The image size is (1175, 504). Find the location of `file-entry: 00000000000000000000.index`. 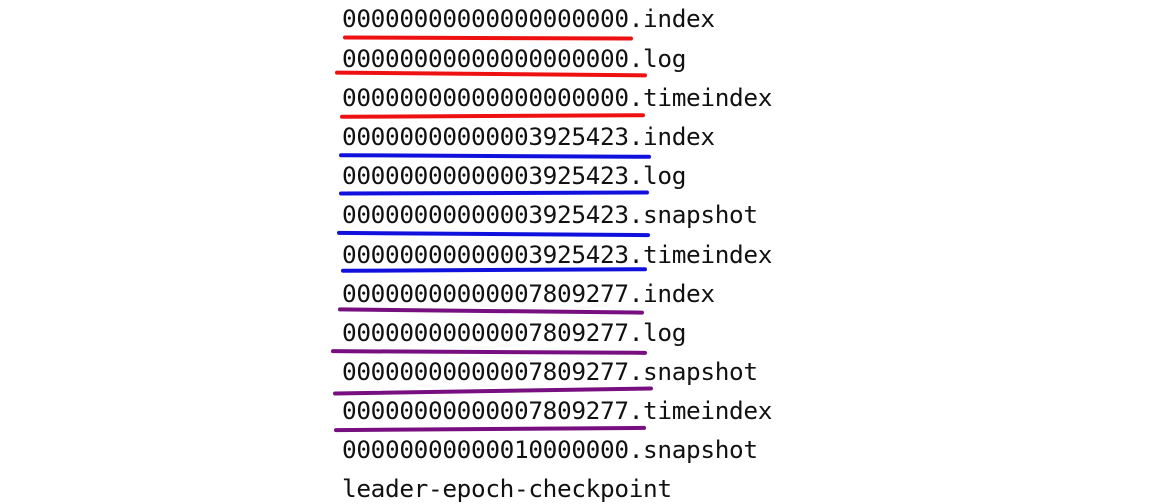

file-entry: 00000000000000000000.index is located at coordinates (528, 18).